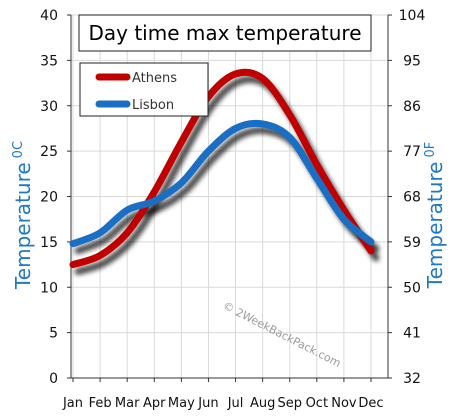 The height and width of the screenshot is (420, 452). I want to click on left-tick-label: 35, so click(49, 61).